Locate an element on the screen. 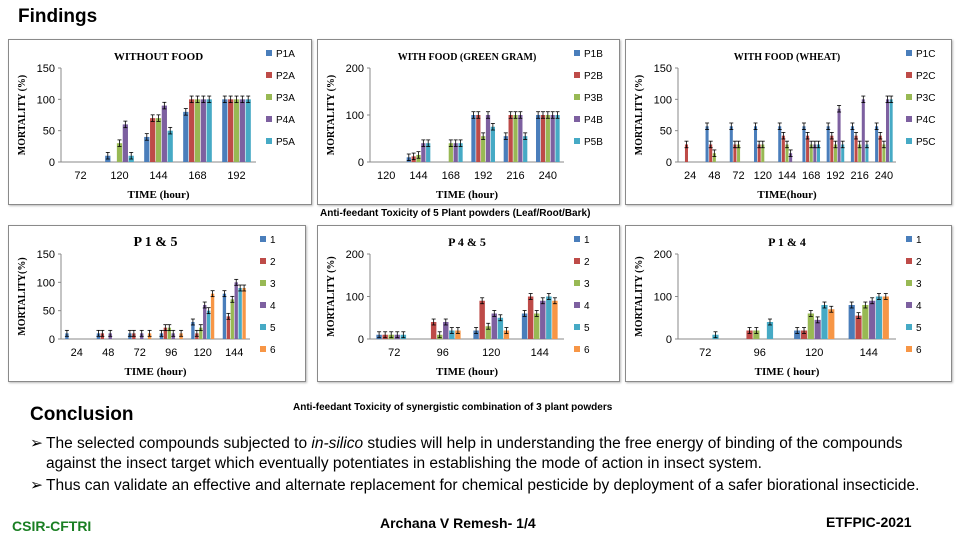 This screenshot has width=960, height=540. legend-label: P5B is located at coordinates (593, 142).